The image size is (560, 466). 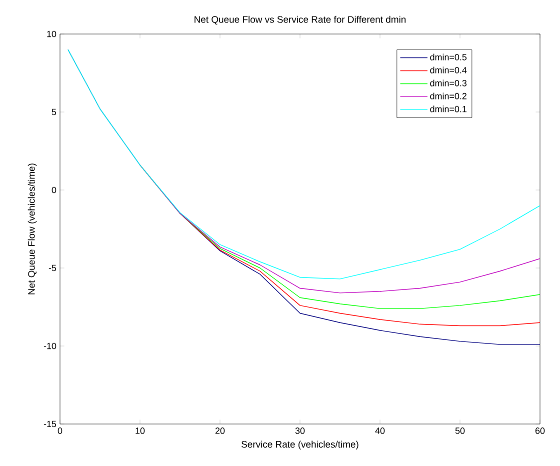 What do you see at coordinates (380, 431) in the screenshot?
I see `x-tick-label: 40` at bounding box center [380, 431].